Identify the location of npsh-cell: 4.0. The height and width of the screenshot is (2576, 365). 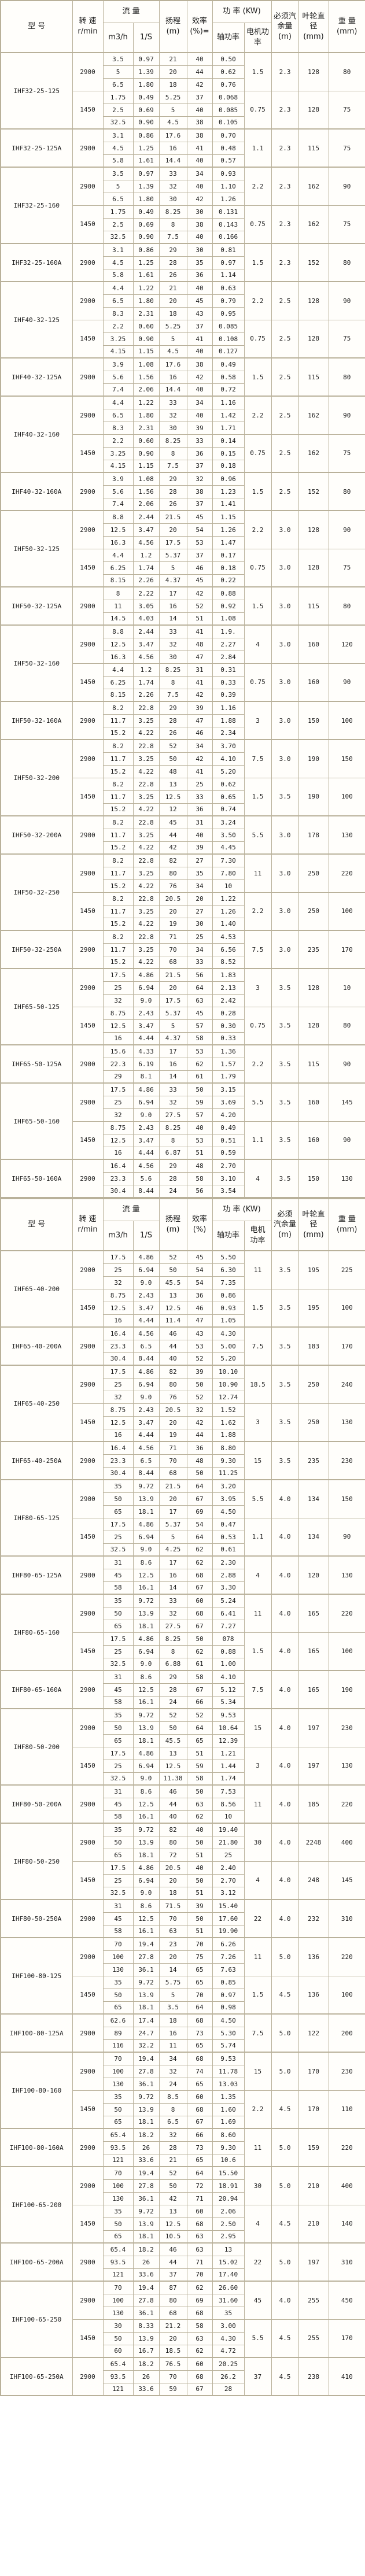
(285, 1918).